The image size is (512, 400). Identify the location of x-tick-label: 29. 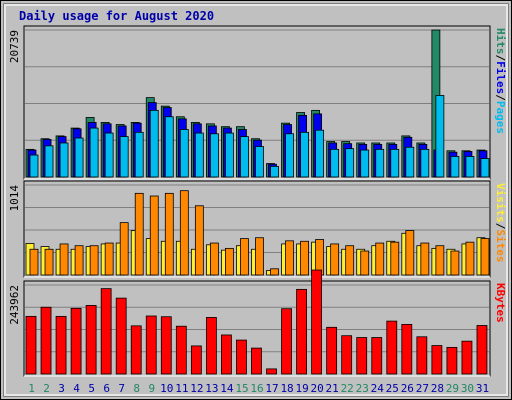
(452, 388).